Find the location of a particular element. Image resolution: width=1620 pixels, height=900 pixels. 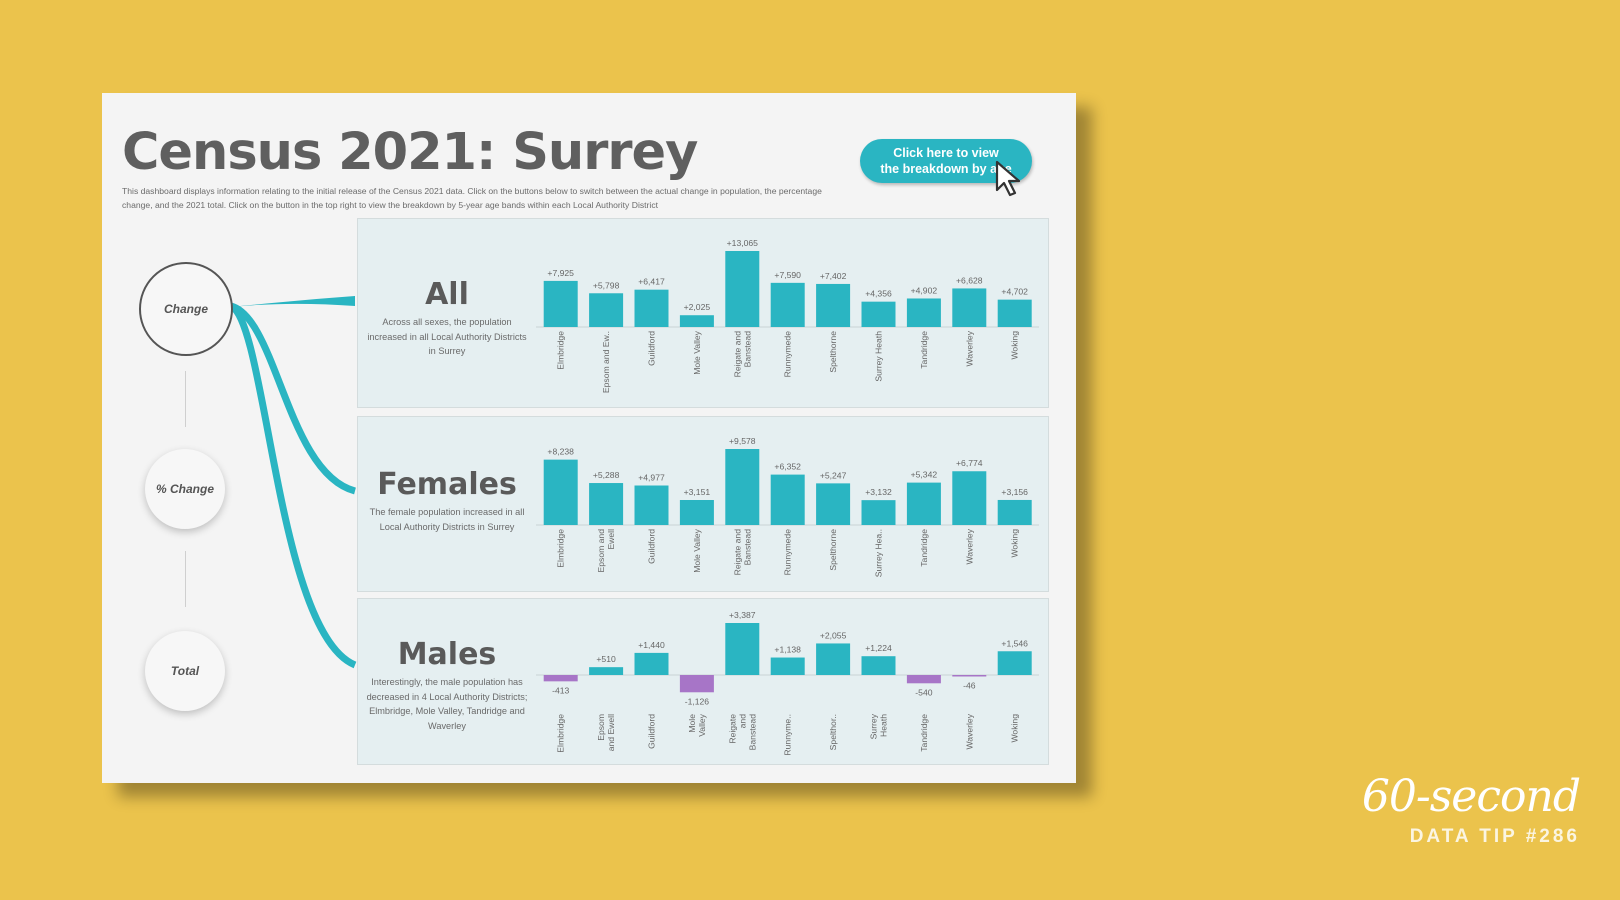

change-toggle-label: Change is located at coordinates (185, 309).